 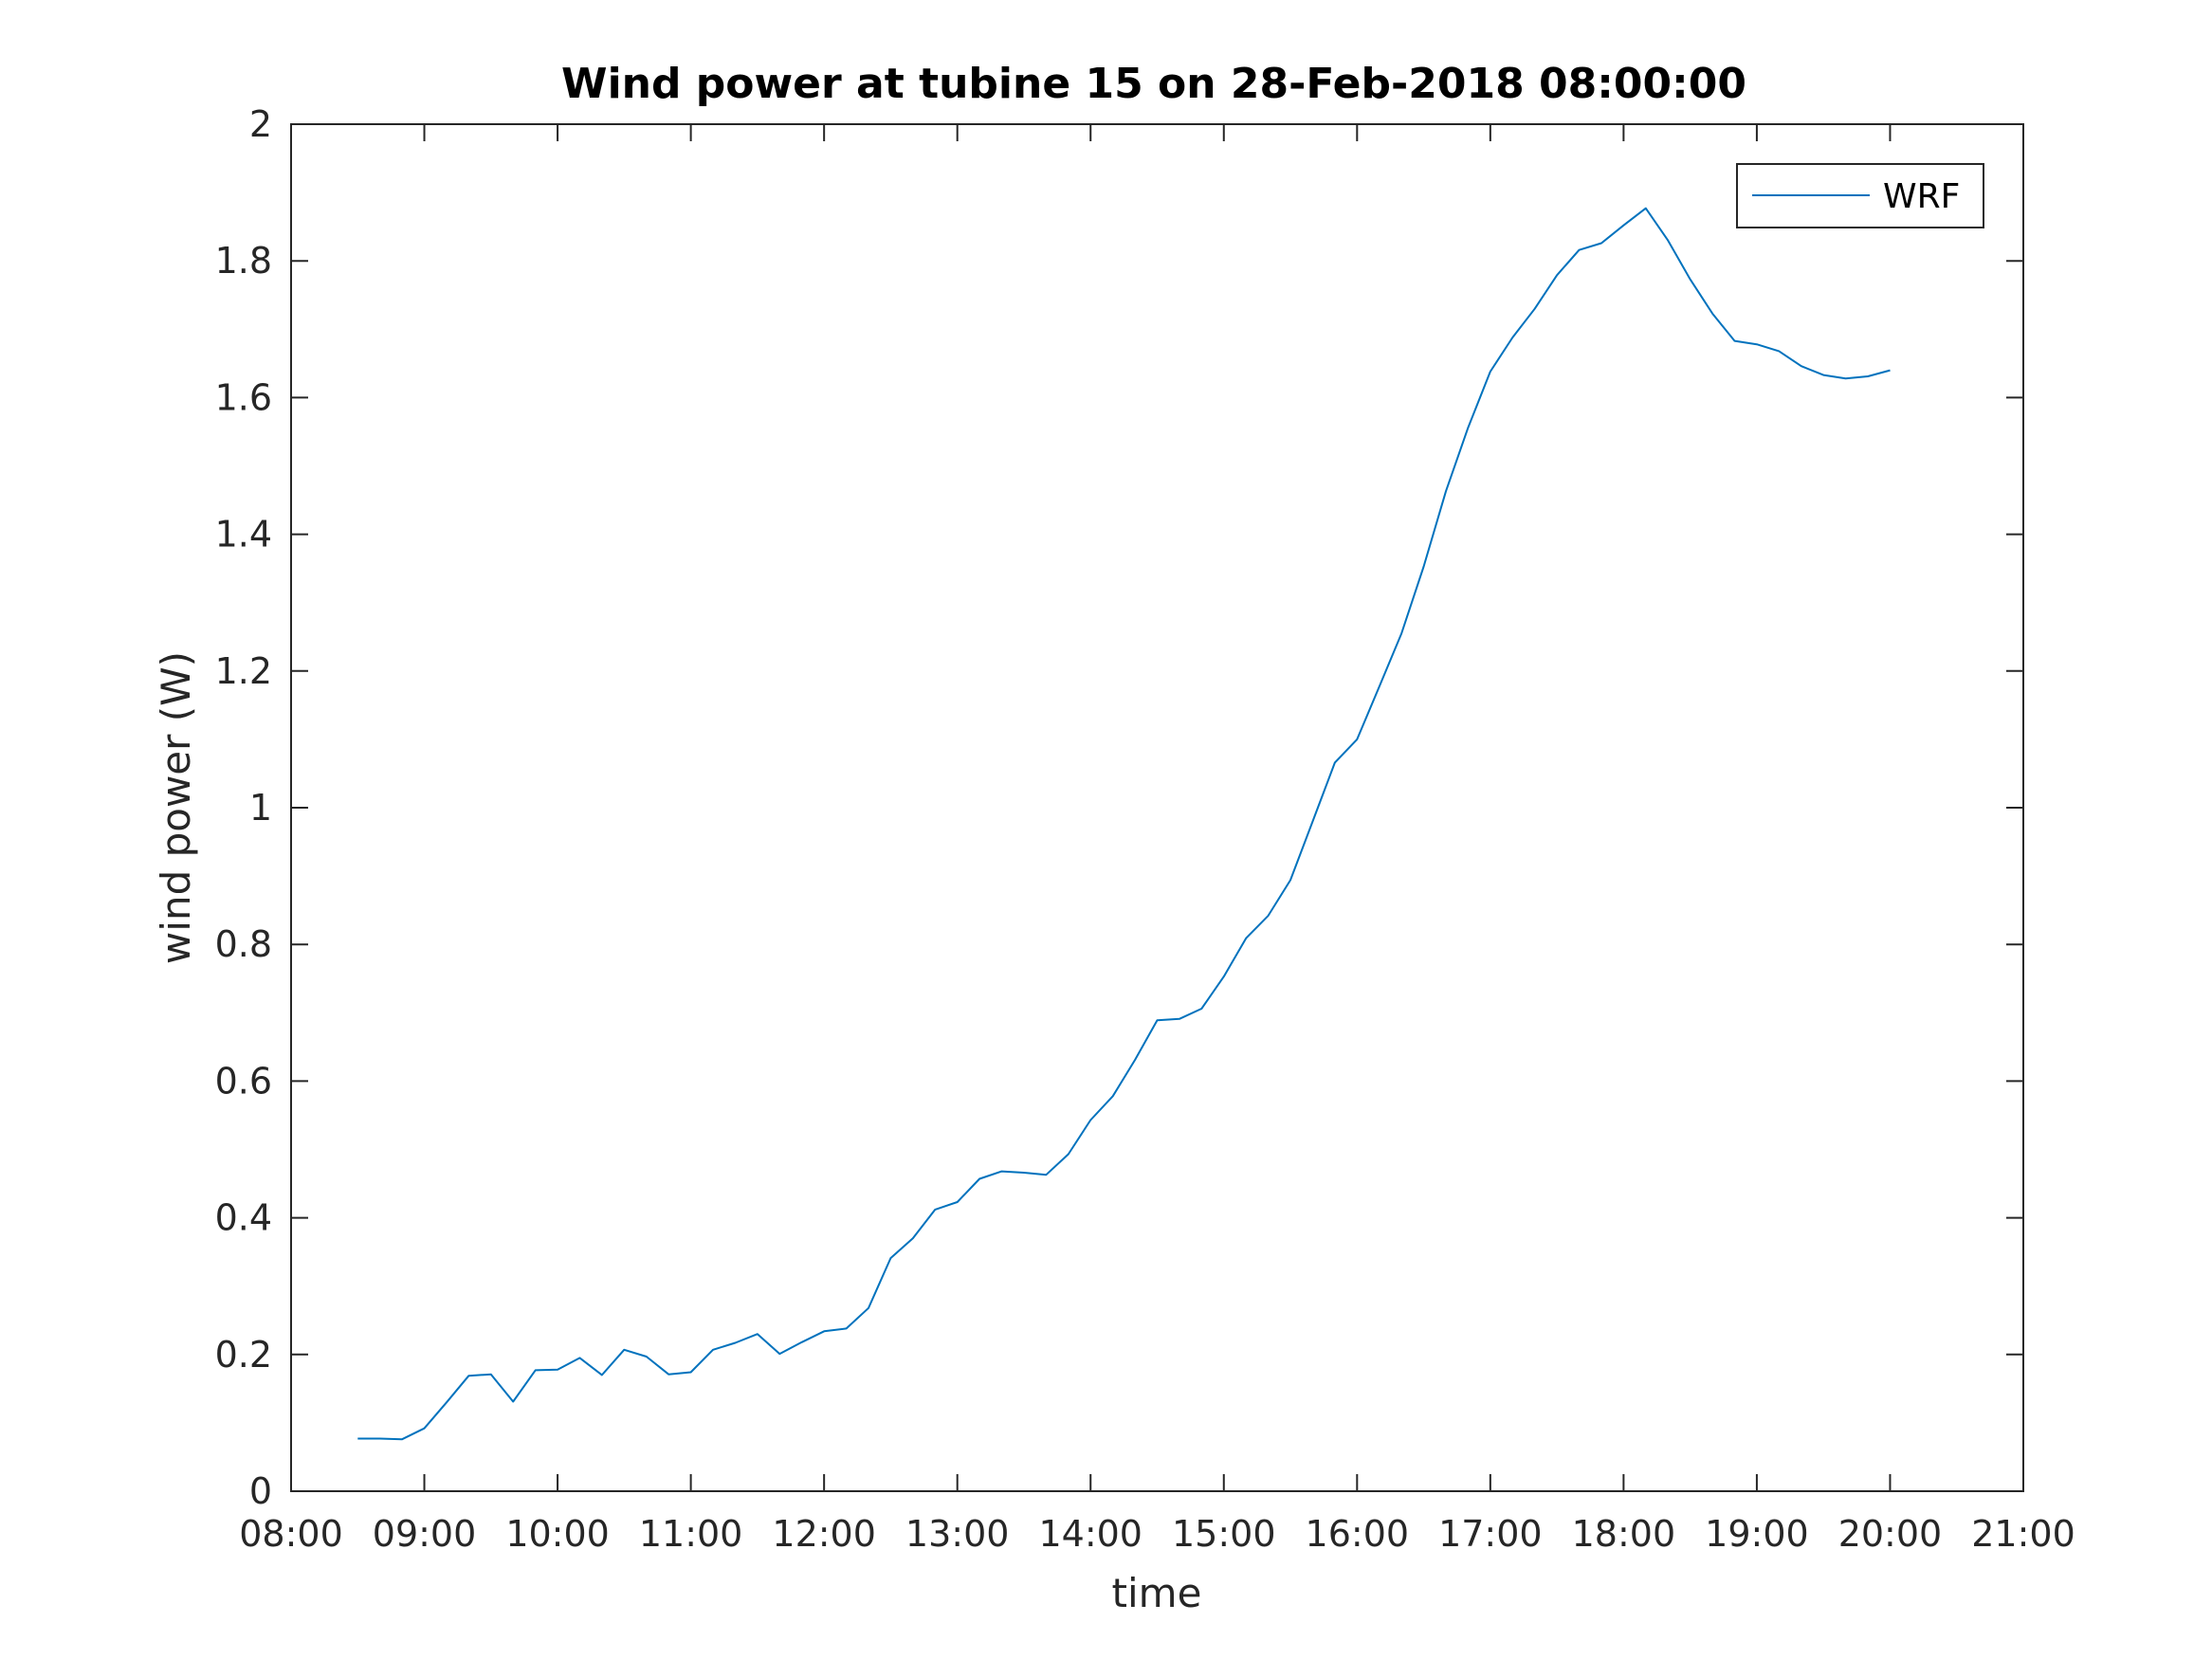 I want to click on x-tick-label: 14:00, so click(x=1090, y=1534).